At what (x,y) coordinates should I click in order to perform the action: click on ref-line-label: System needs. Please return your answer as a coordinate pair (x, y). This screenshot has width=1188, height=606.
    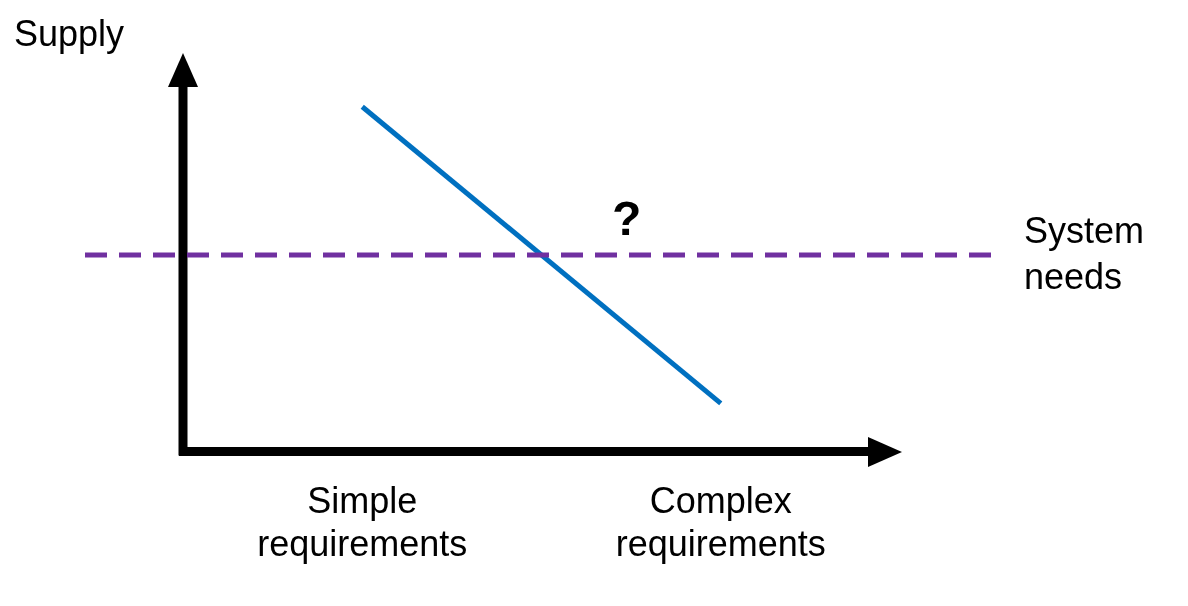
    Looking at the image, I should click on (1084, 254).